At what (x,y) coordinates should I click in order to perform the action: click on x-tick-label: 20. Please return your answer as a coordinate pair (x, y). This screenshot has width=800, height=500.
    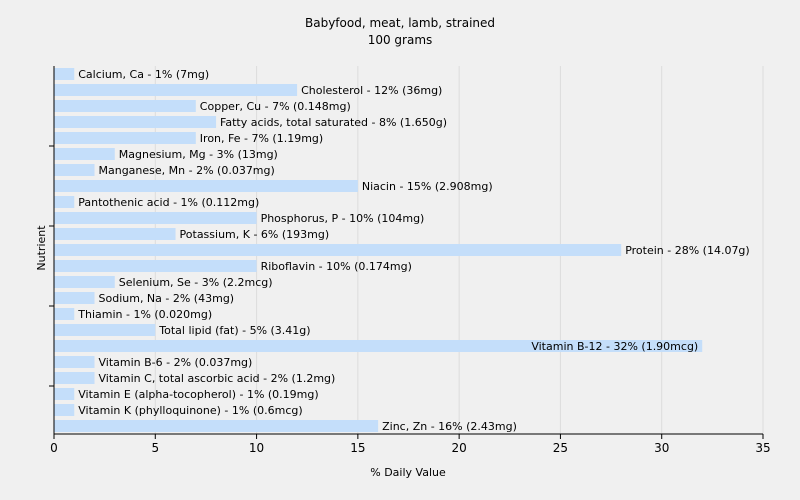
    Looking at the image, I should click on (459, 448).